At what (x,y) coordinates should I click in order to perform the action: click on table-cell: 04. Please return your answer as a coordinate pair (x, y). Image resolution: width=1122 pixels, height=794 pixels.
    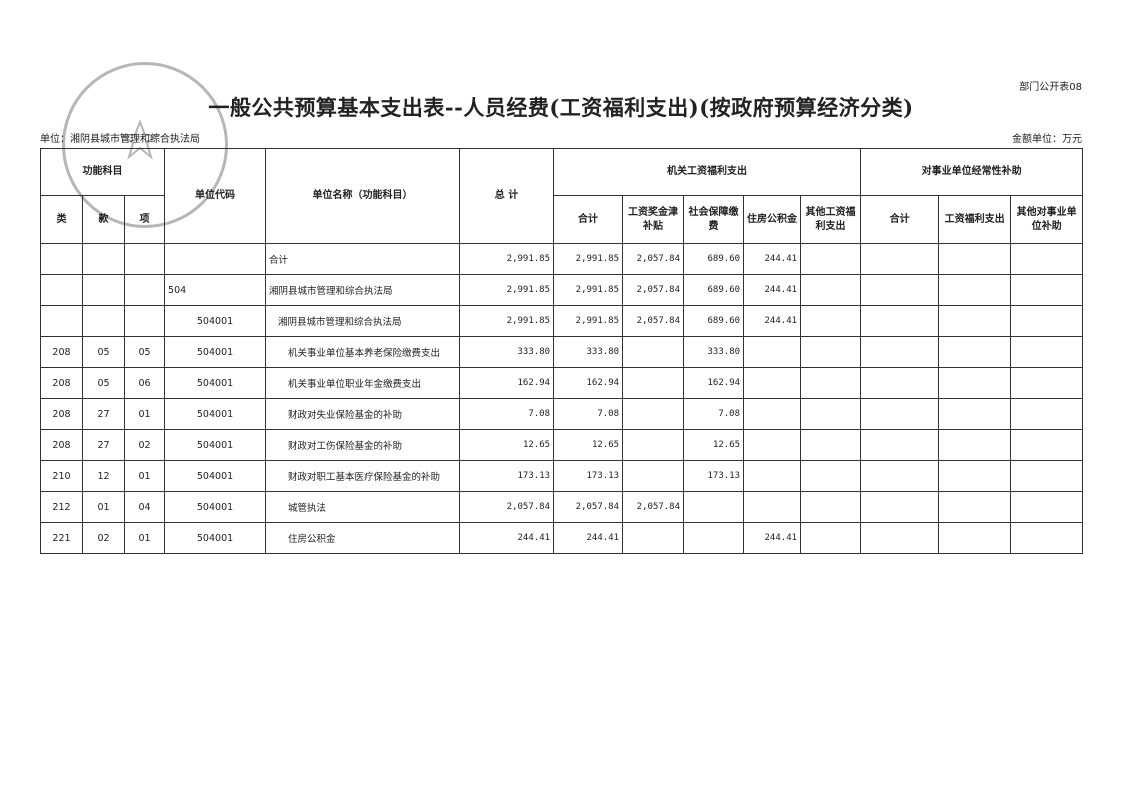
    Looking at the image, I should click on (144, 507).